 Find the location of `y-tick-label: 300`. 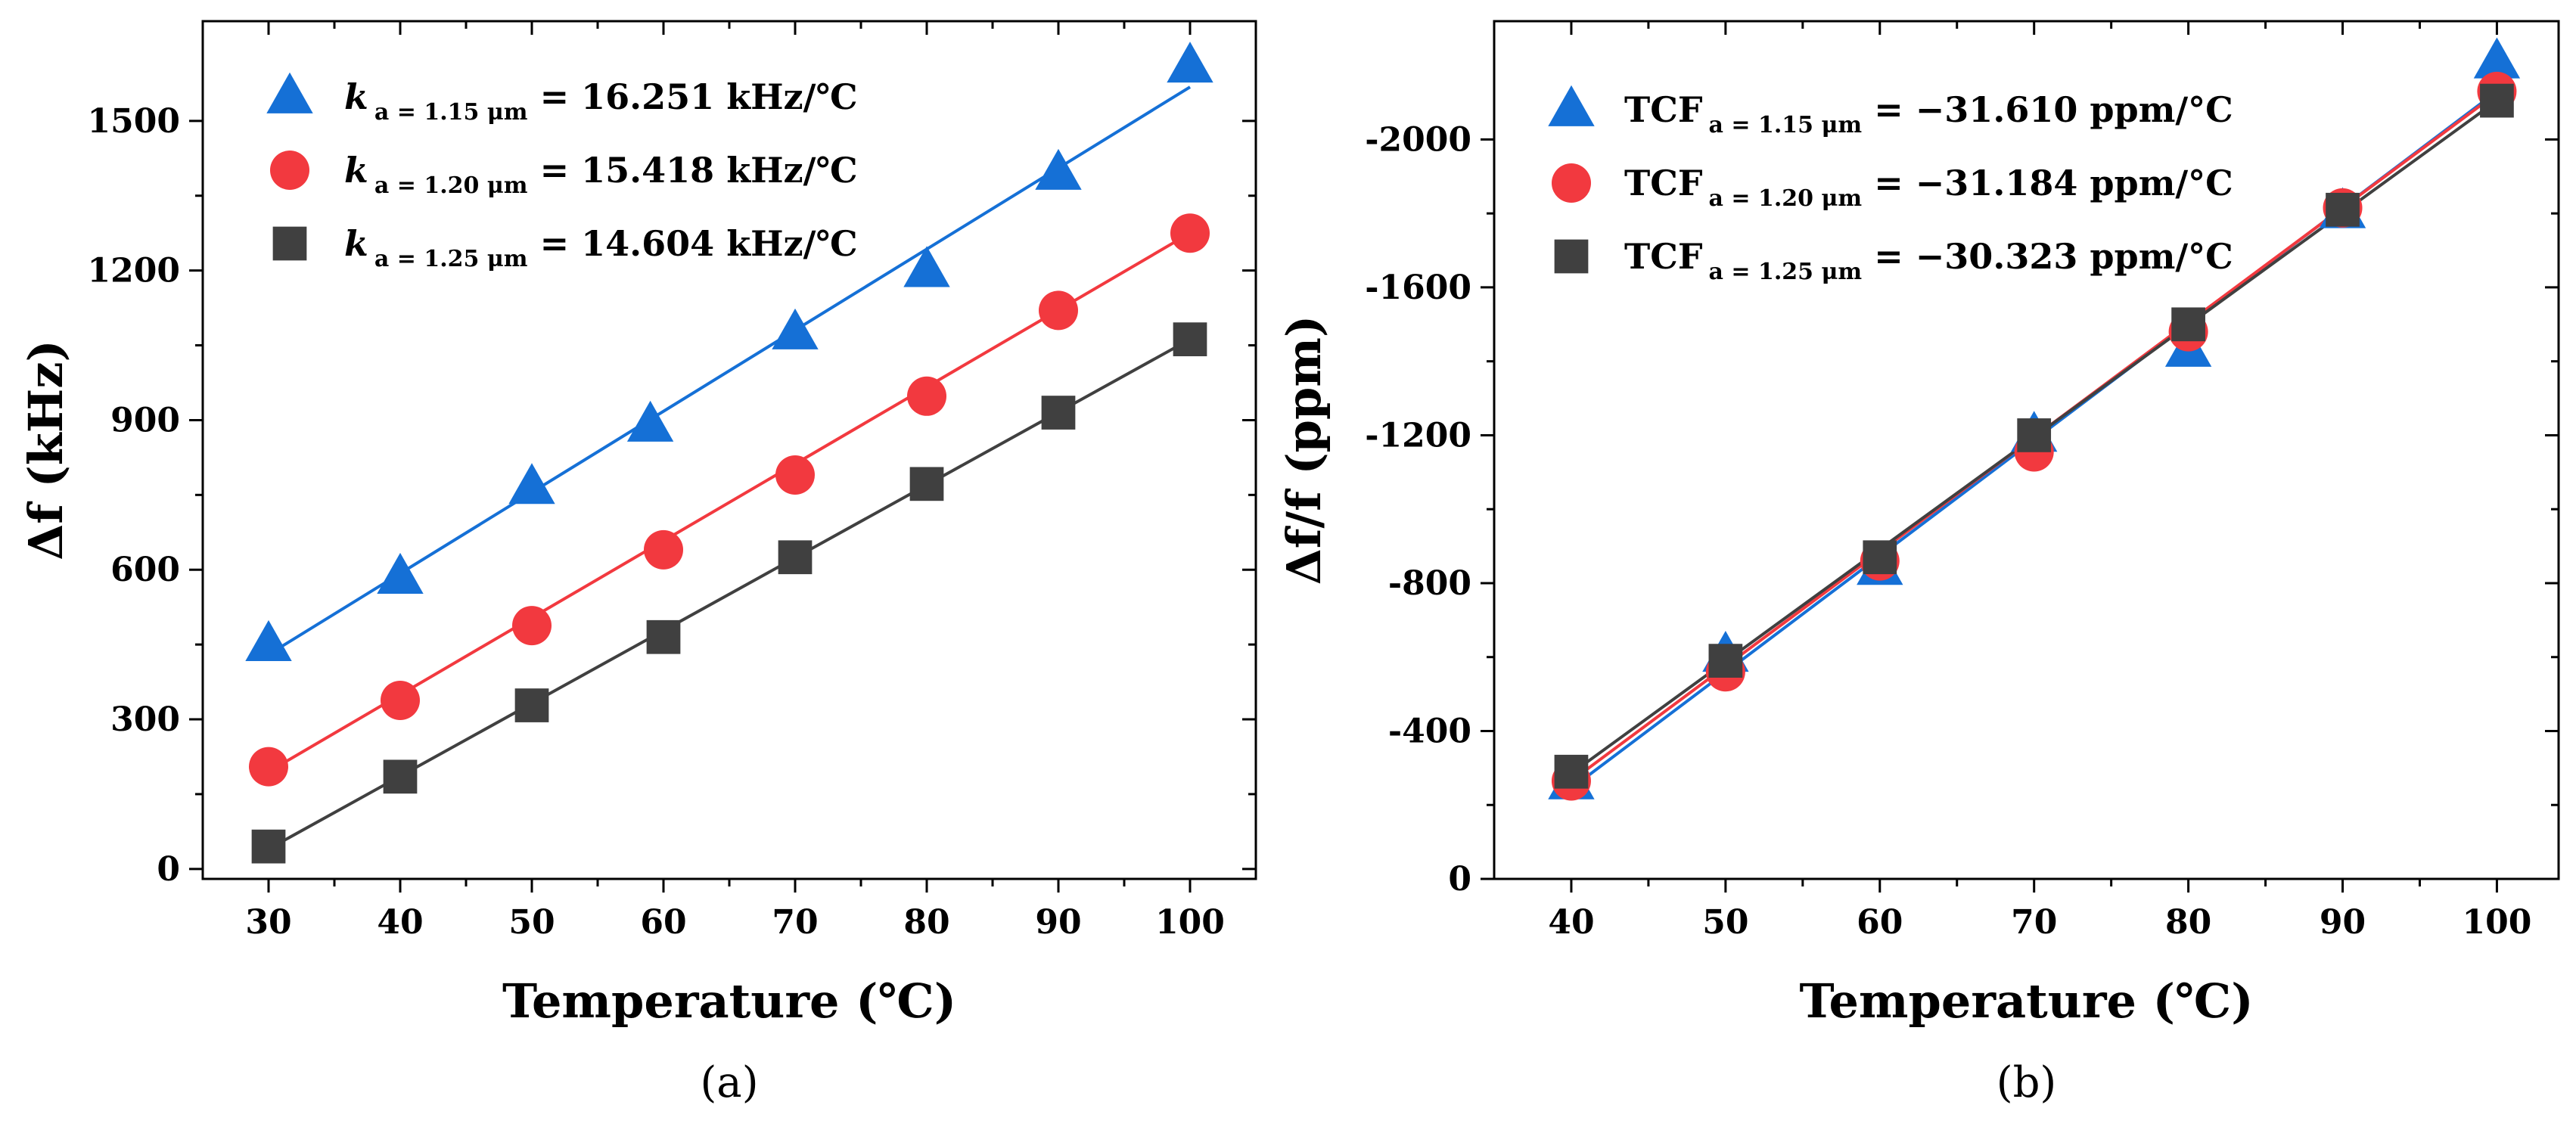

y-tick-label: 300 is located at coordinates (145, 719).